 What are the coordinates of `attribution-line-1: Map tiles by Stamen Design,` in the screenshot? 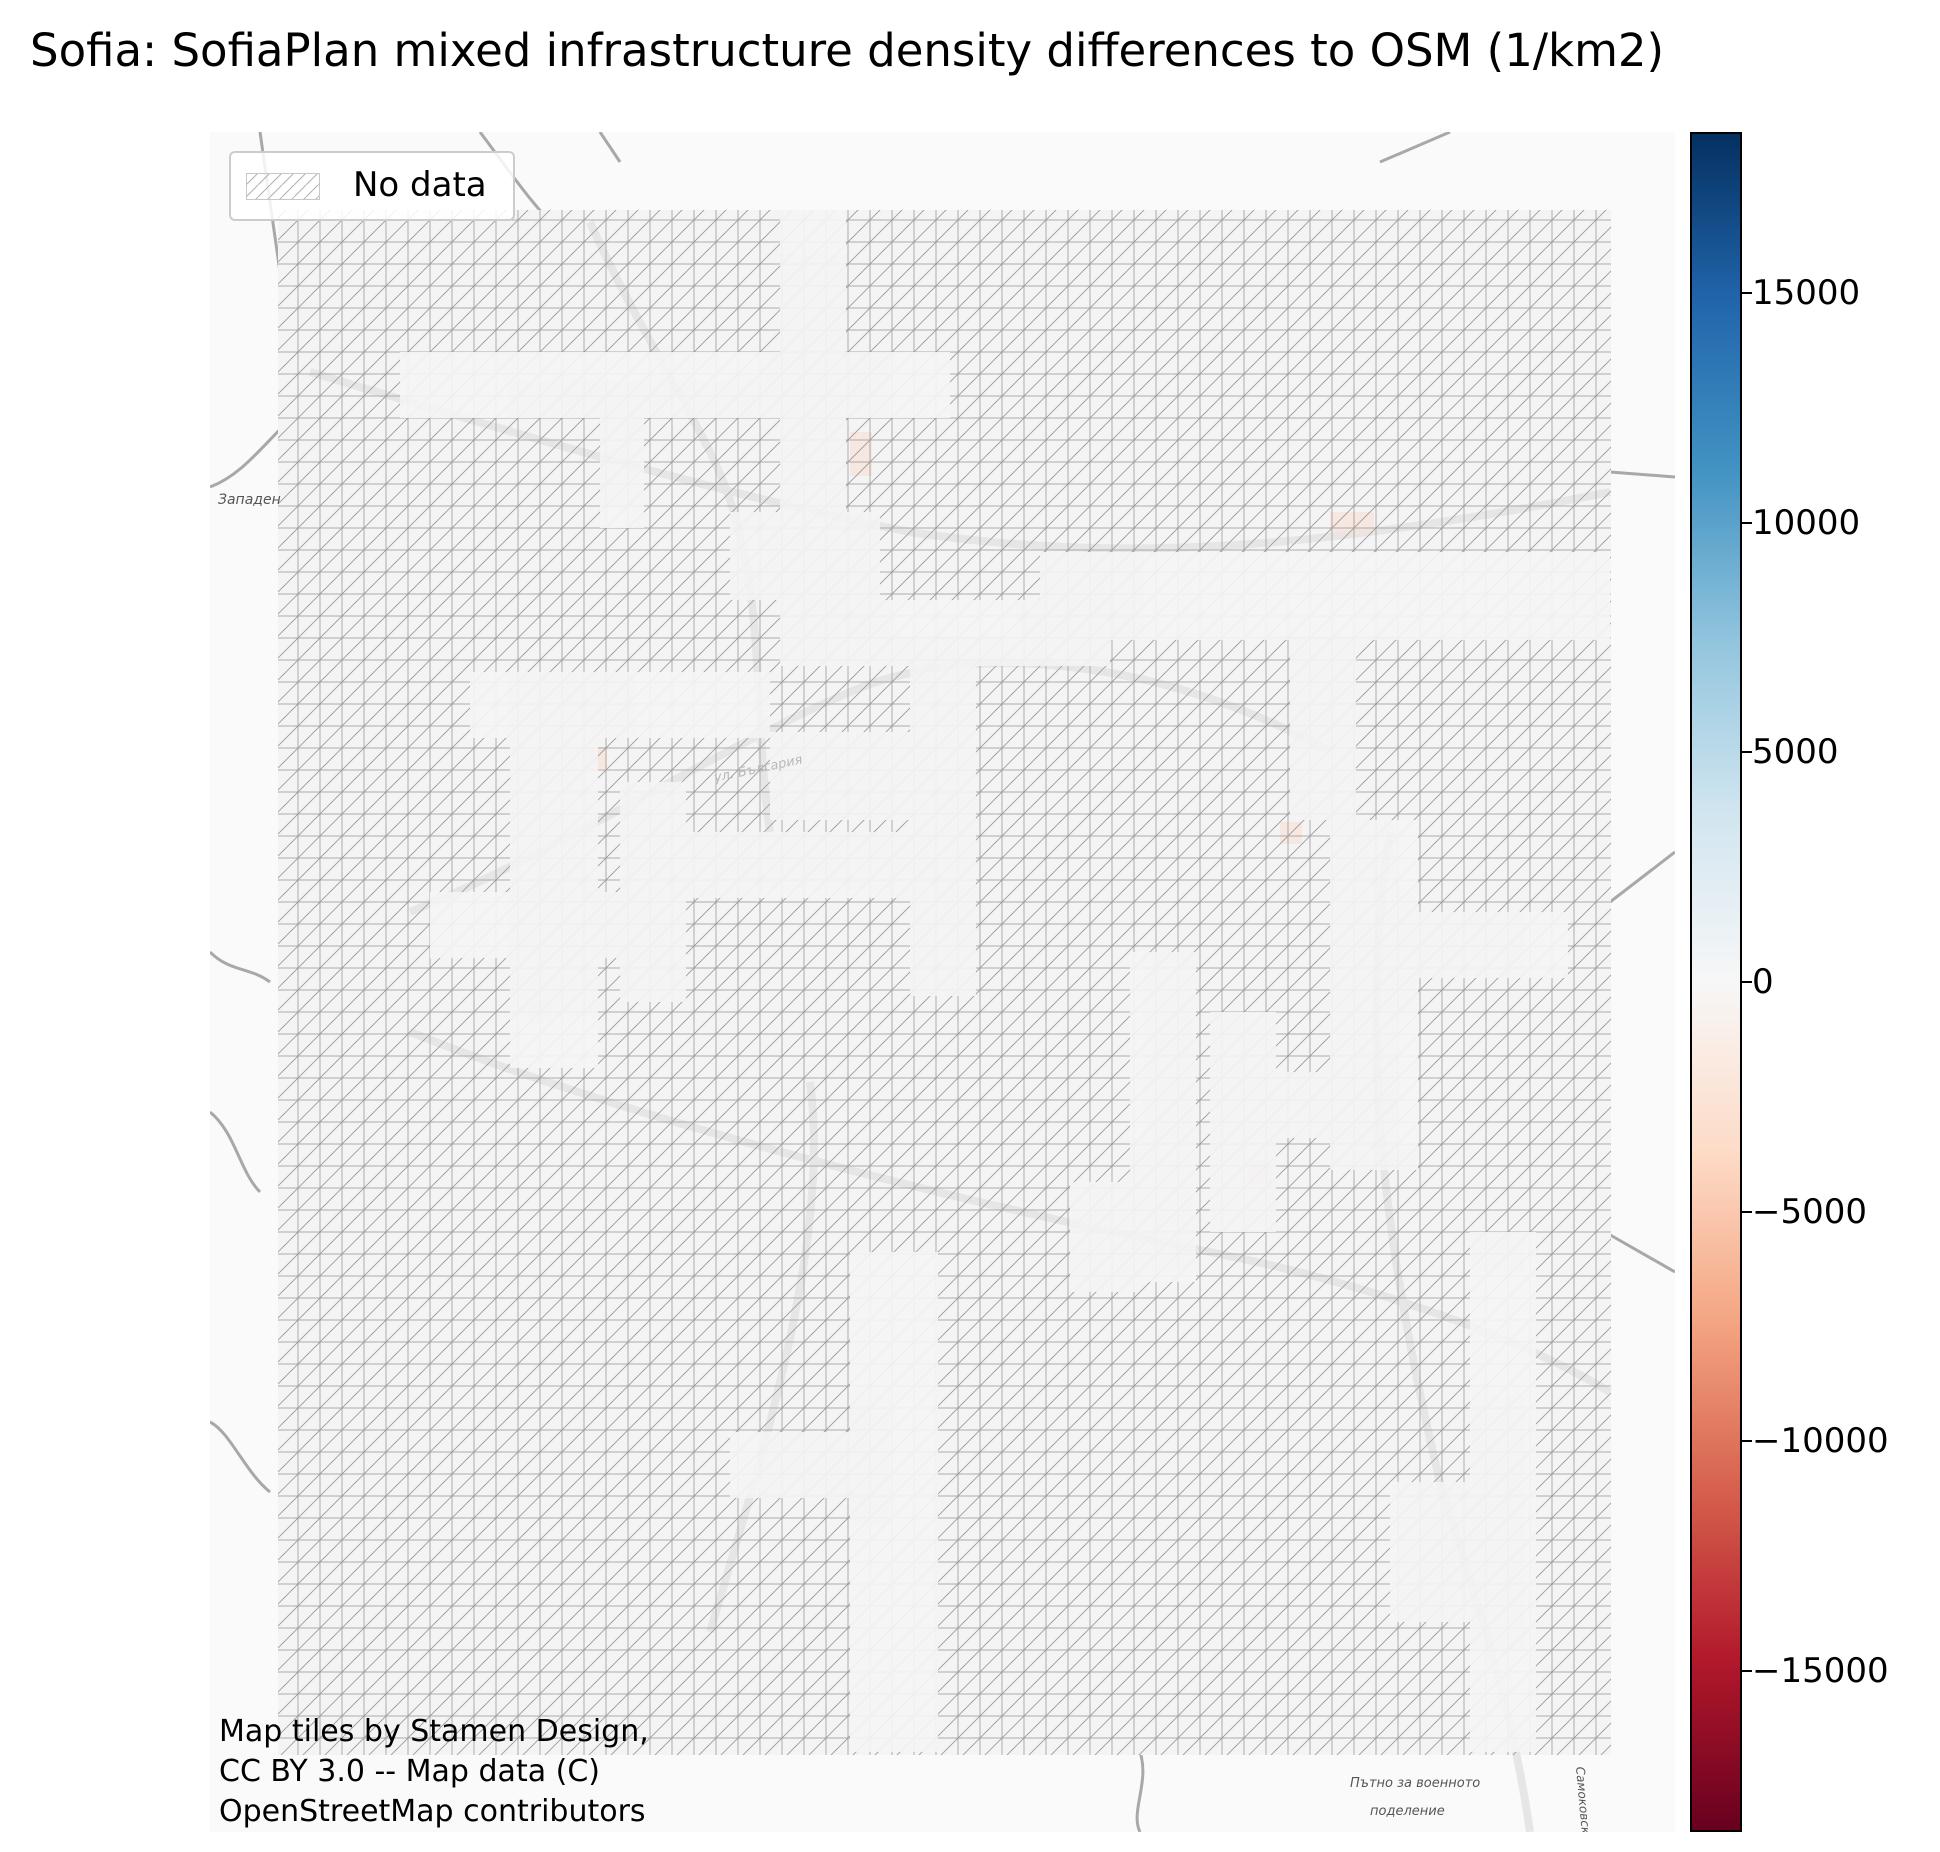 It's located at (434, 1731).